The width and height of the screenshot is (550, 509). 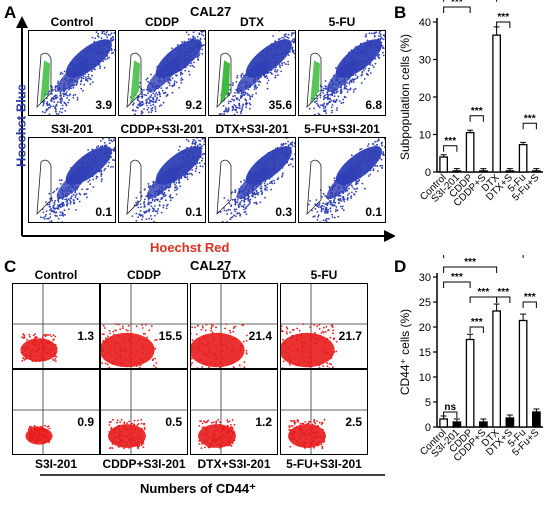 What do you see at coordinates (252, 129) in the screenshot?
I see `panel-a-plot-label: DTX+S3I-201` at bounding box center [252, 129].